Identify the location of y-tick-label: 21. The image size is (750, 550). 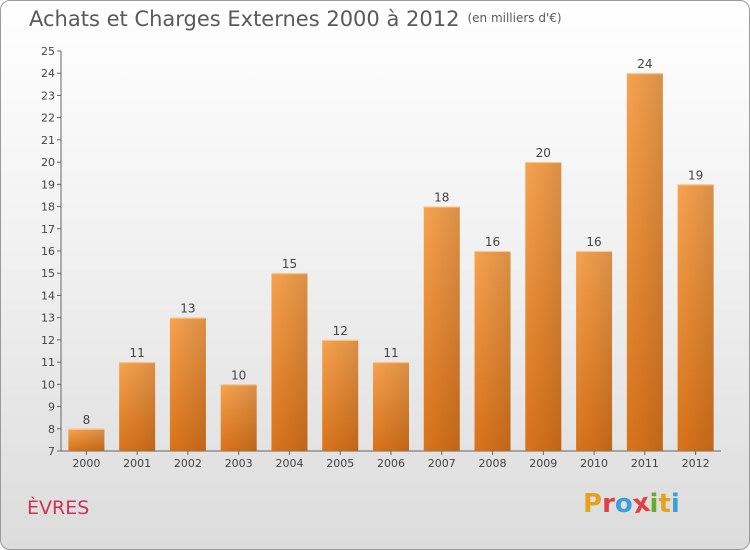
(48, 140).